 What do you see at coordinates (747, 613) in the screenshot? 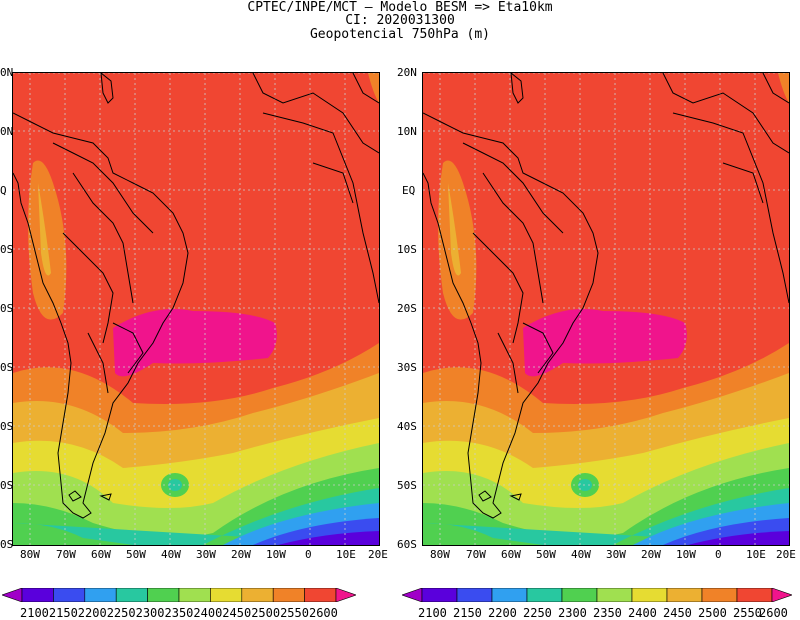
I see `colorbar-label: 2550` at bounding box center [747, 613].